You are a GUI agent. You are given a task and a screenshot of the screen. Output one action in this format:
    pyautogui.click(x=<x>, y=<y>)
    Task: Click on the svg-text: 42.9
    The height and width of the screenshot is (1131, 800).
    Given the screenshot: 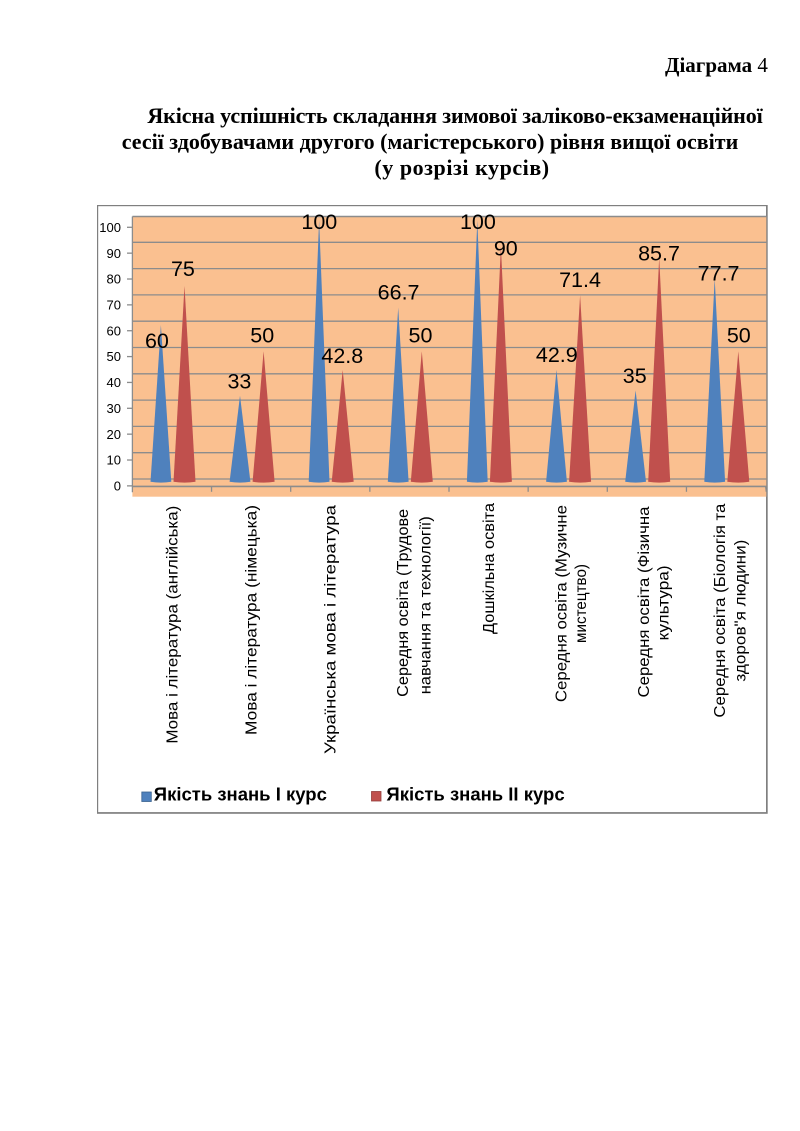 What is the action you would take?
    pyautogui.click(x=557, y=355)
    